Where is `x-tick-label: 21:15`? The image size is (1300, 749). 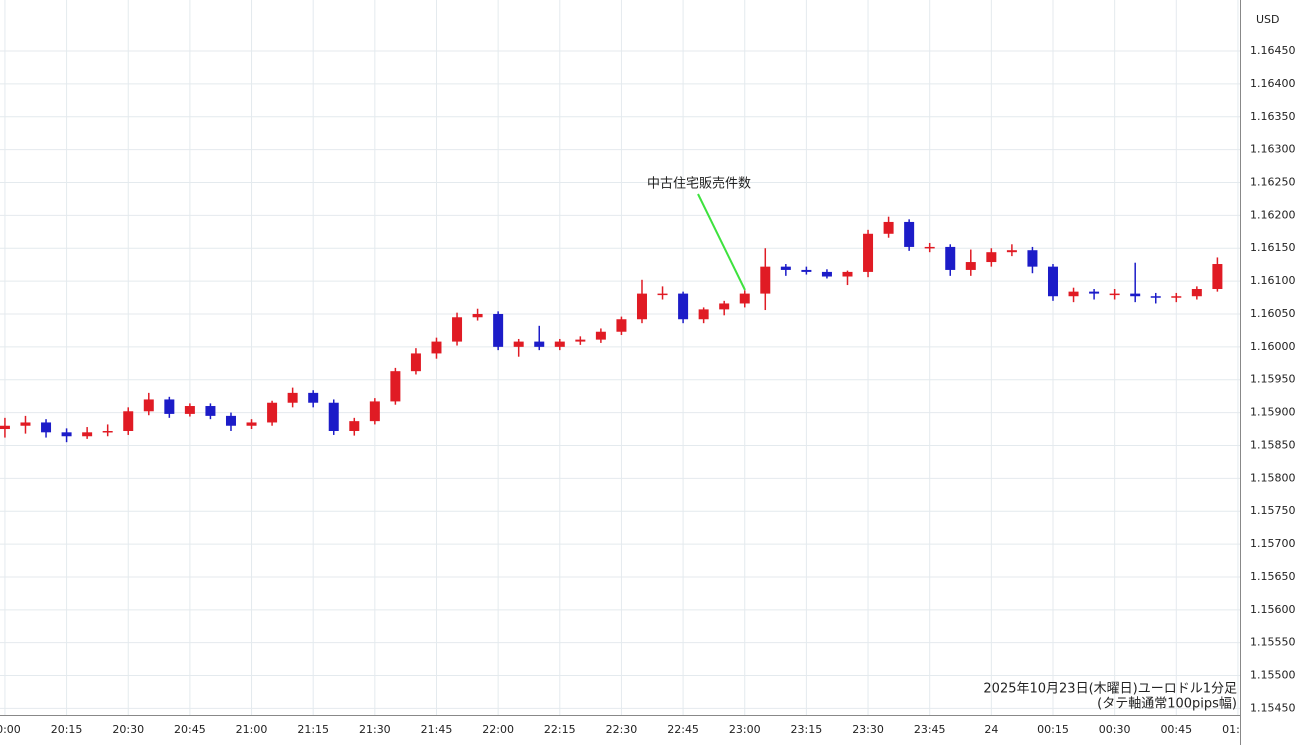 x-tick-label: 21:15 is located at coordinates (313, 729).